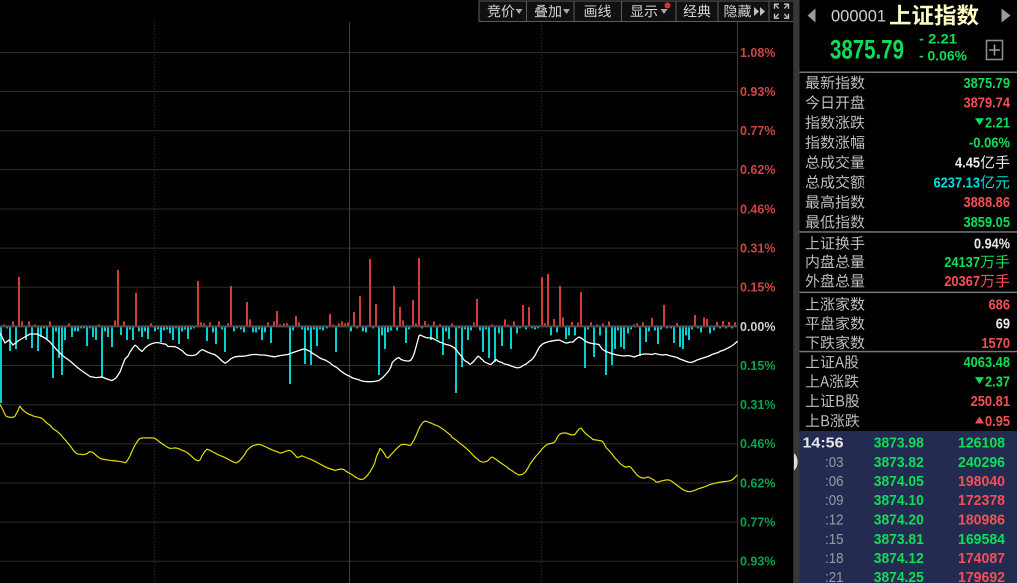 The width and height of the screenshot is (1017, 583). What do you see at coordinates (995, 344) in the screenshot?
I see `svg-text: 1570` at bounding box center [995, 344].